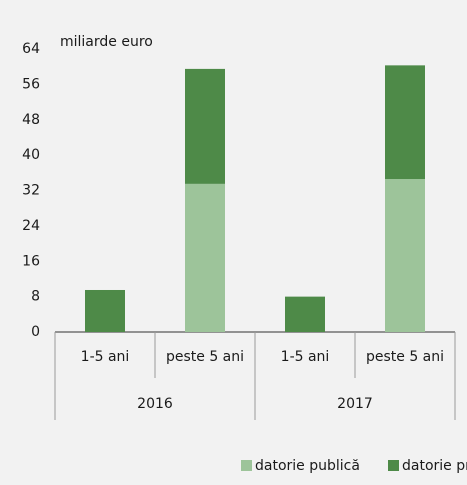 This screenshot has height=485, width=467. What do you see at coordinates (355, 404) in the screenshot?
I see `group-label: 2017` at bounding box center [355, 404].